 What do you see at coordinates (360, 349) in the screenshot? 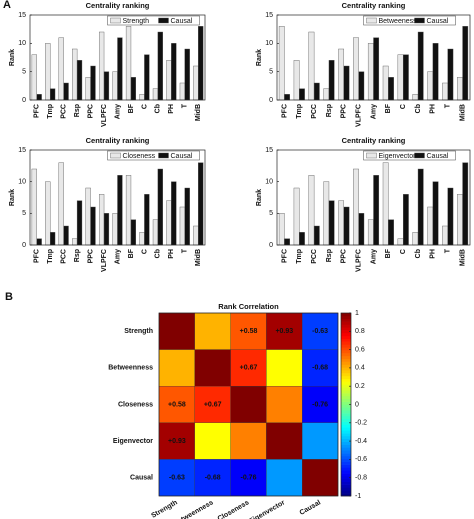
I see `colorbar-tick-label: 0.6` at bounding box center [360, 349].